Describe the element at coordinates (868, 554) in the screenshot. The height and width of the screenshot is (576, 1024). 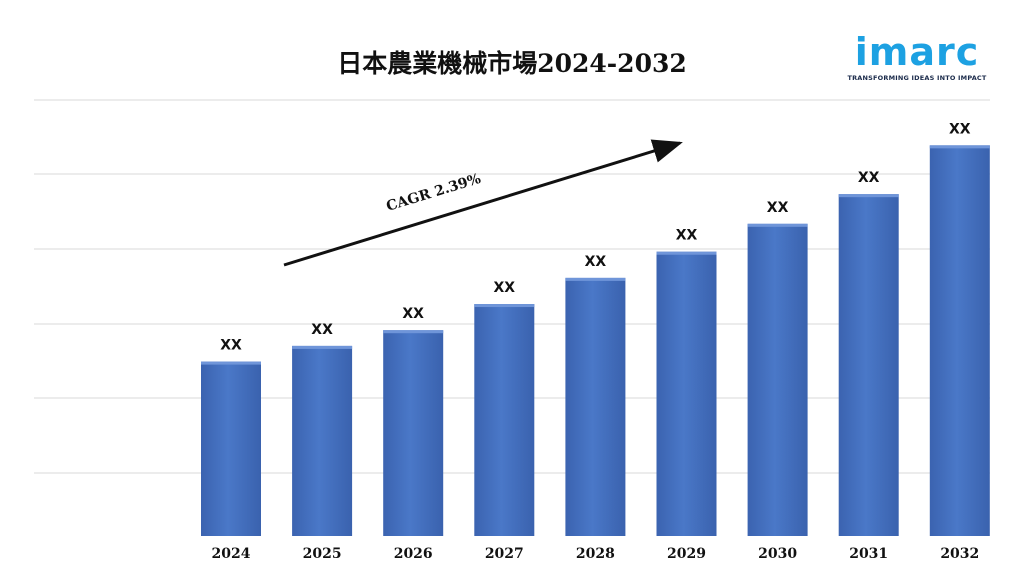
I see `x-tick-label: 2031` at that location.